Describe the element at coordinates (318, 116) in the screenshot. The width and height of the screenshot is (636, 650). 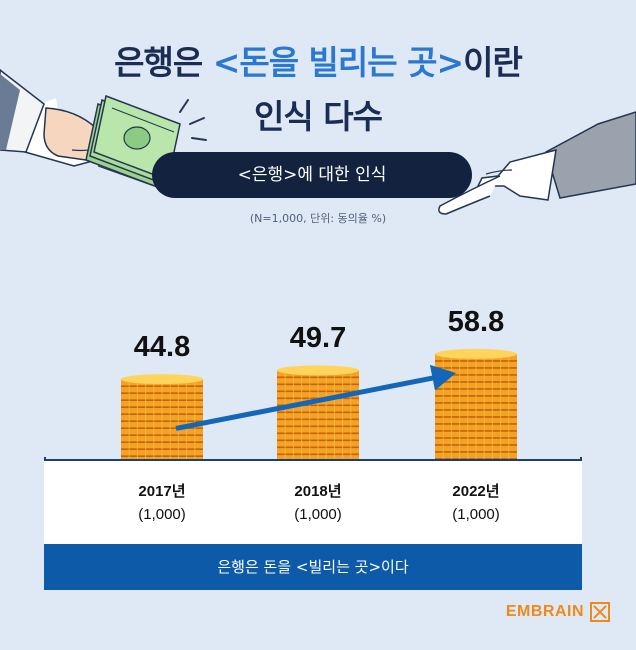
I see `title-line-2: 인식 다수` at that location.